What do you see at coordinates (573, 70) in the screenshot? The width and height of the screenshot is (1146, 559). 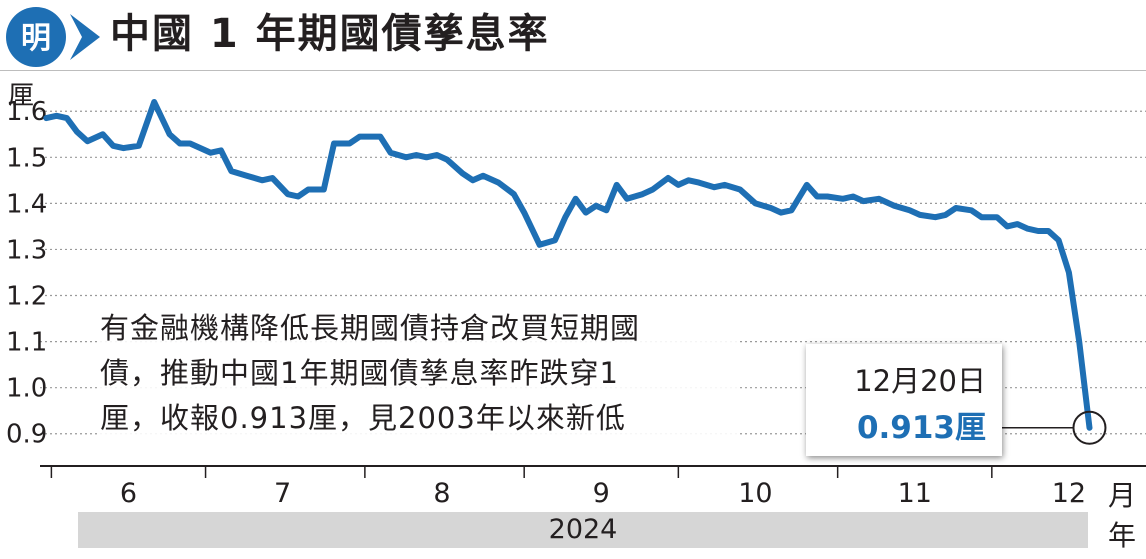 I see `title-divider` at bounding box center [573, 70].